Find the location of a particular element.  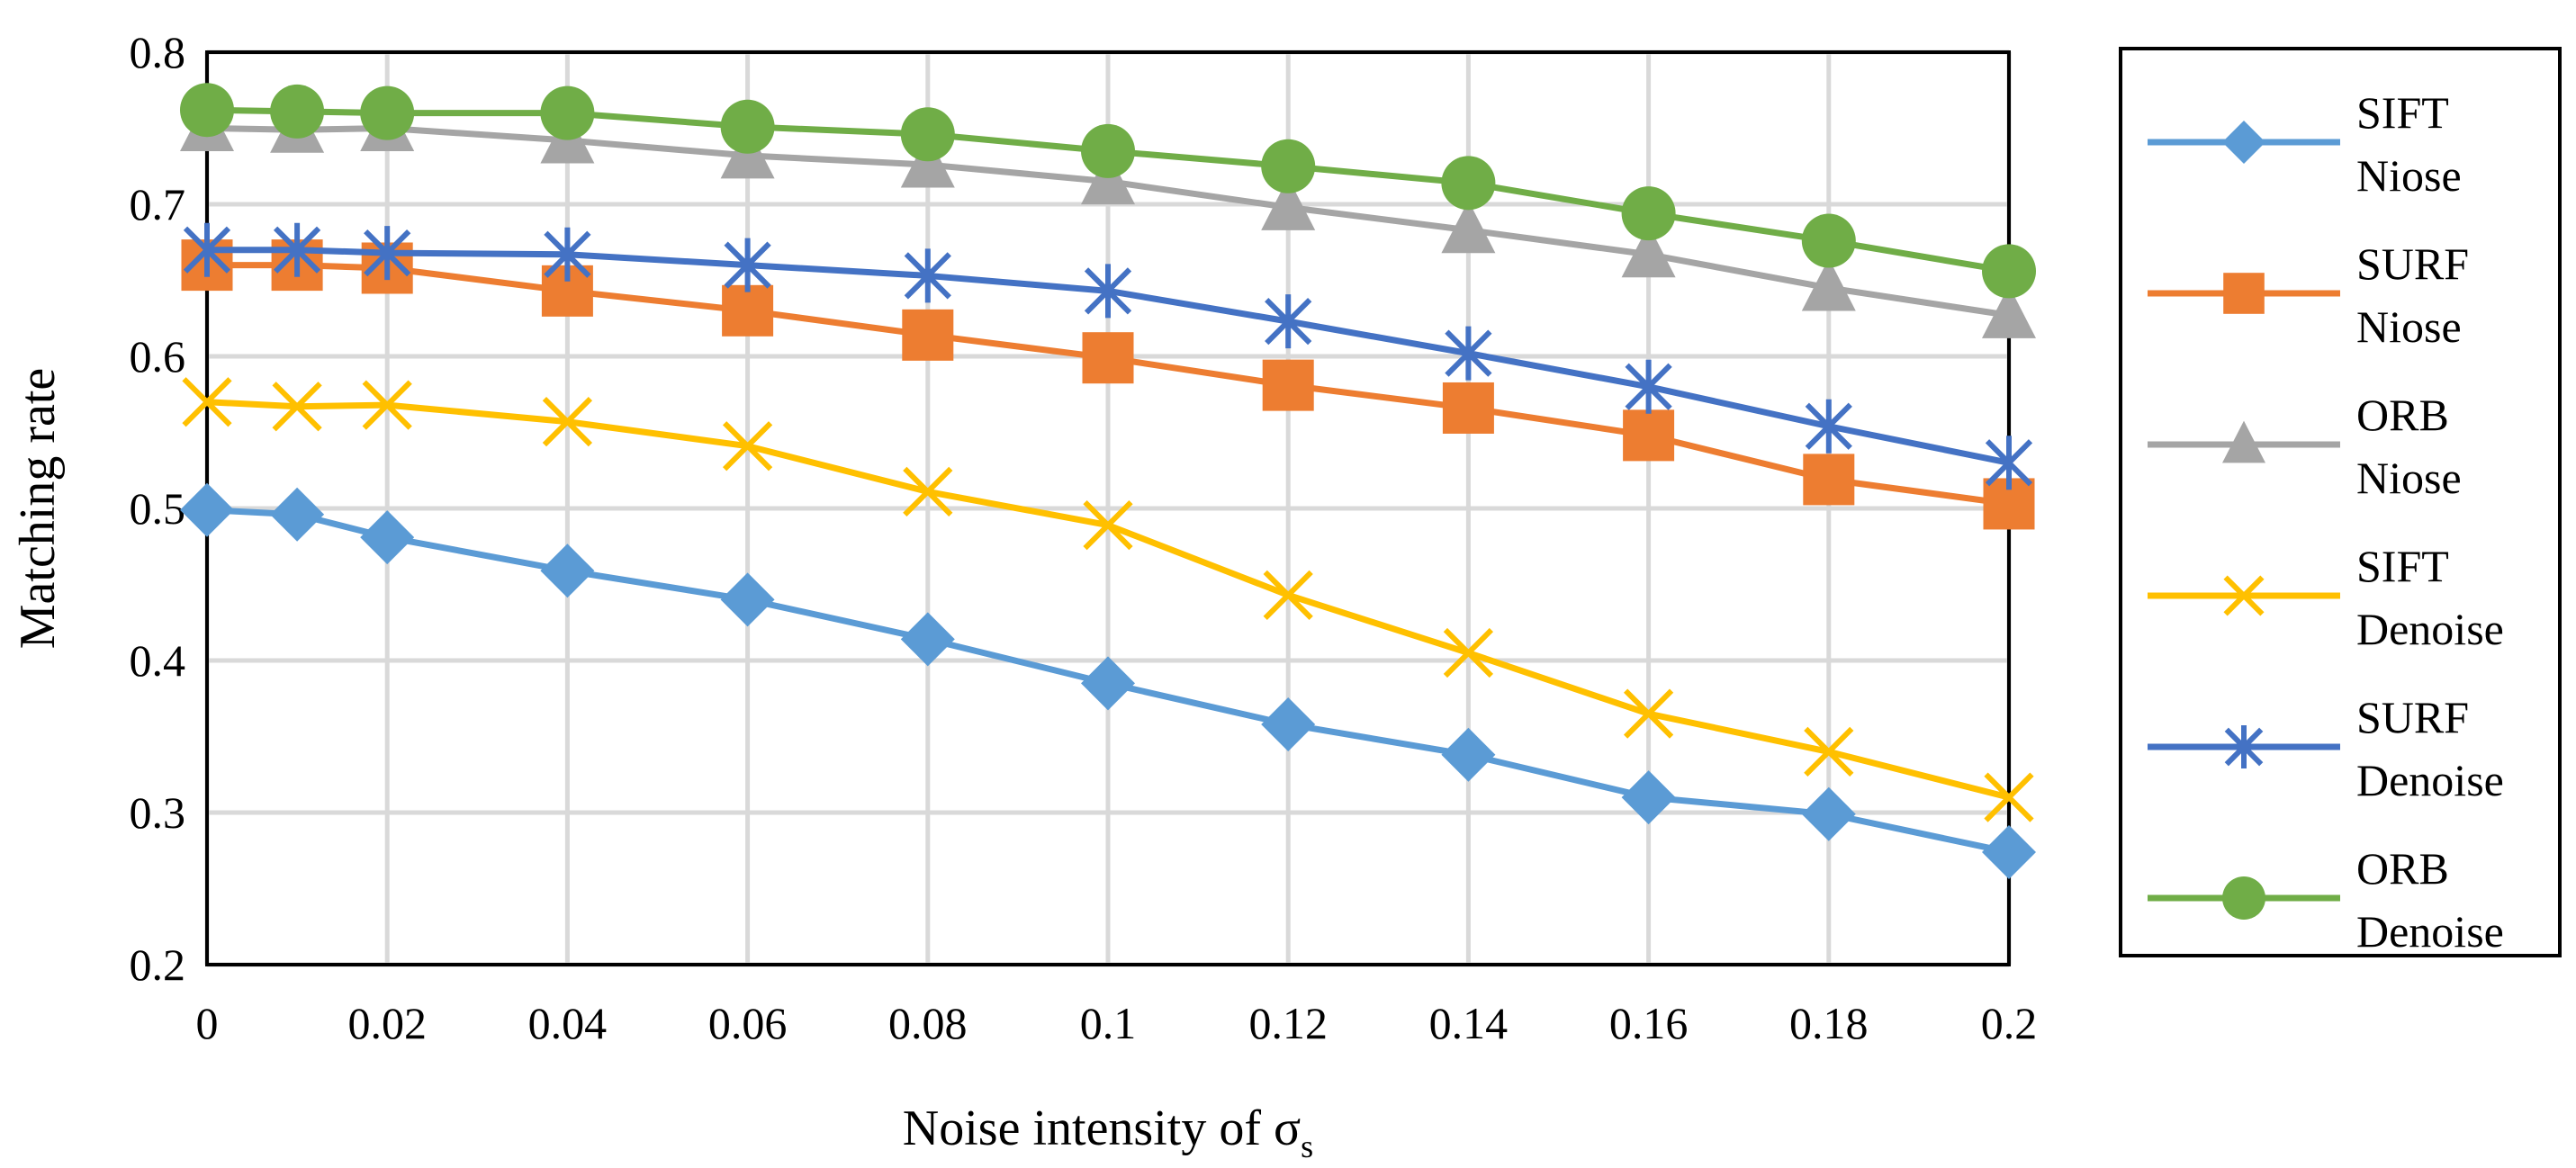

x-tick-label: 0.18 is located at coordinates (1829, 1023).